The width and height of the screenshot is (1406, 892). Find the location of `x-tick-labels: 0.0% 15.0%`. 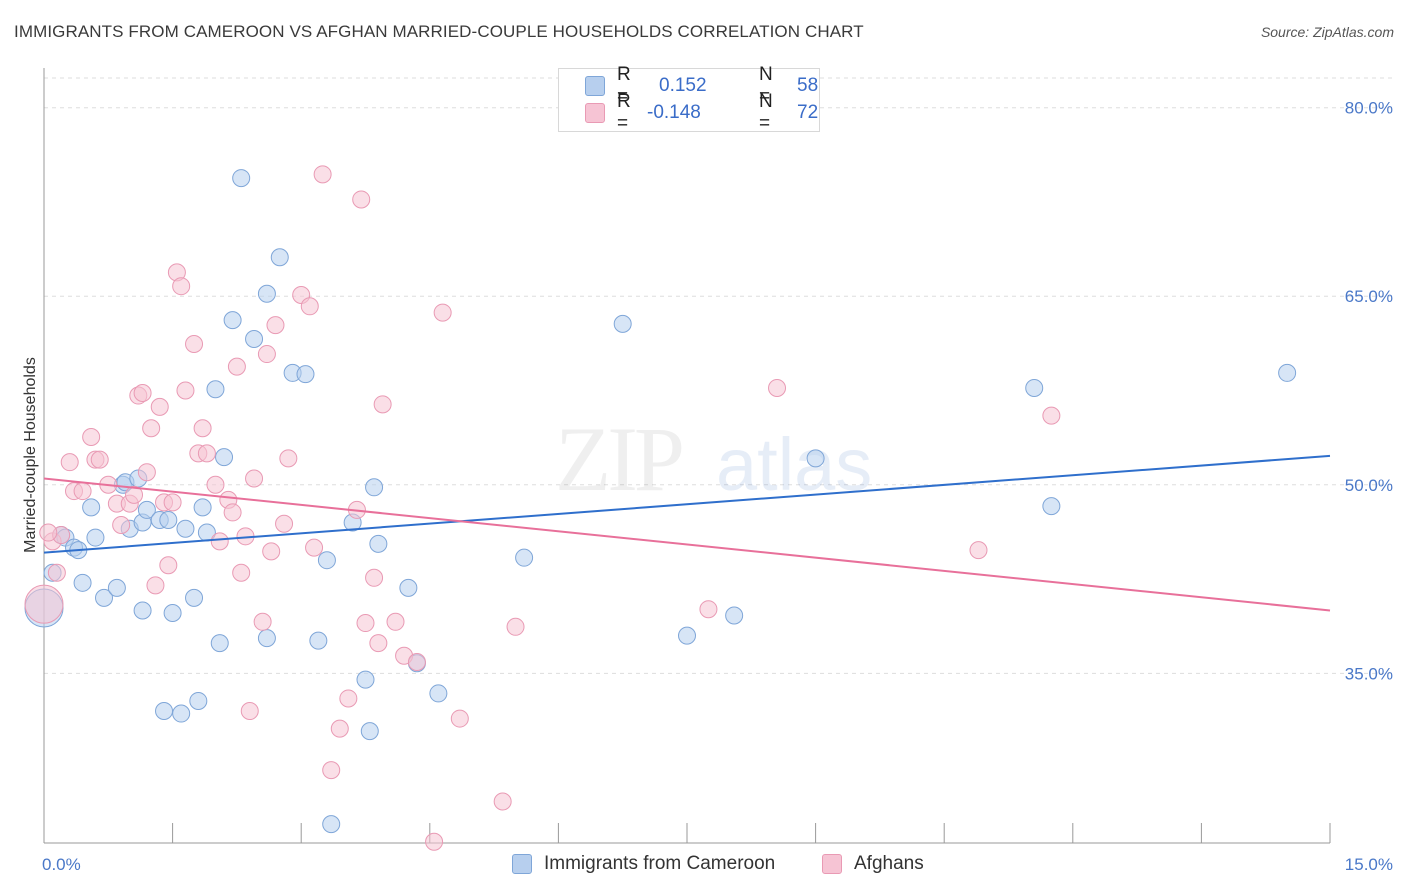

x-tick-labels: 0.0% 15.0% is located at coordinates (717, 864).